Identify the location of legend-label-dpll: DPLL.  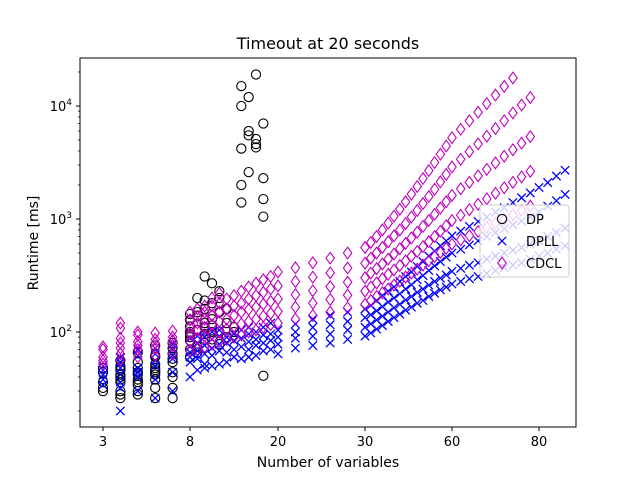
(542, 242).